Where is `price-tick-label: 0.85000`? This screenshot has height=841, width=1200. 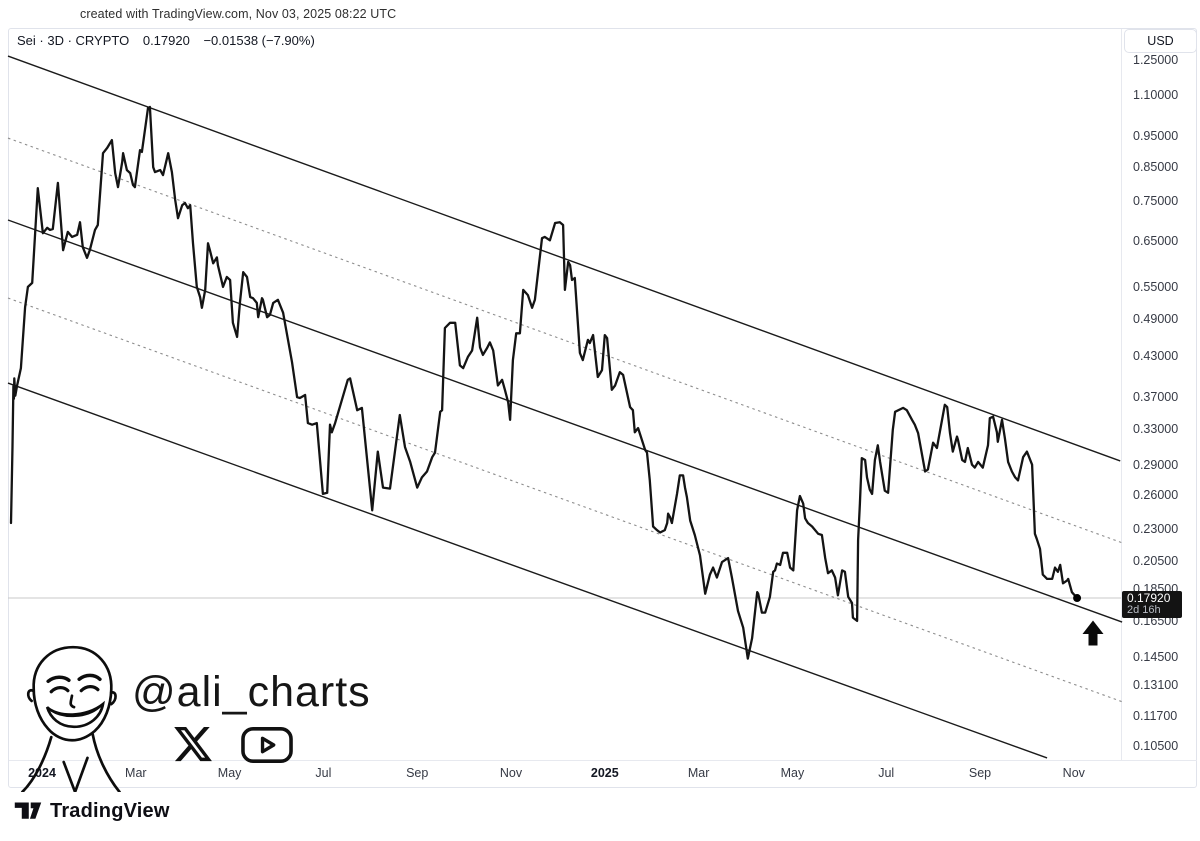 price-tick-label: 0.85000 is located at coordinates (1156, 166).